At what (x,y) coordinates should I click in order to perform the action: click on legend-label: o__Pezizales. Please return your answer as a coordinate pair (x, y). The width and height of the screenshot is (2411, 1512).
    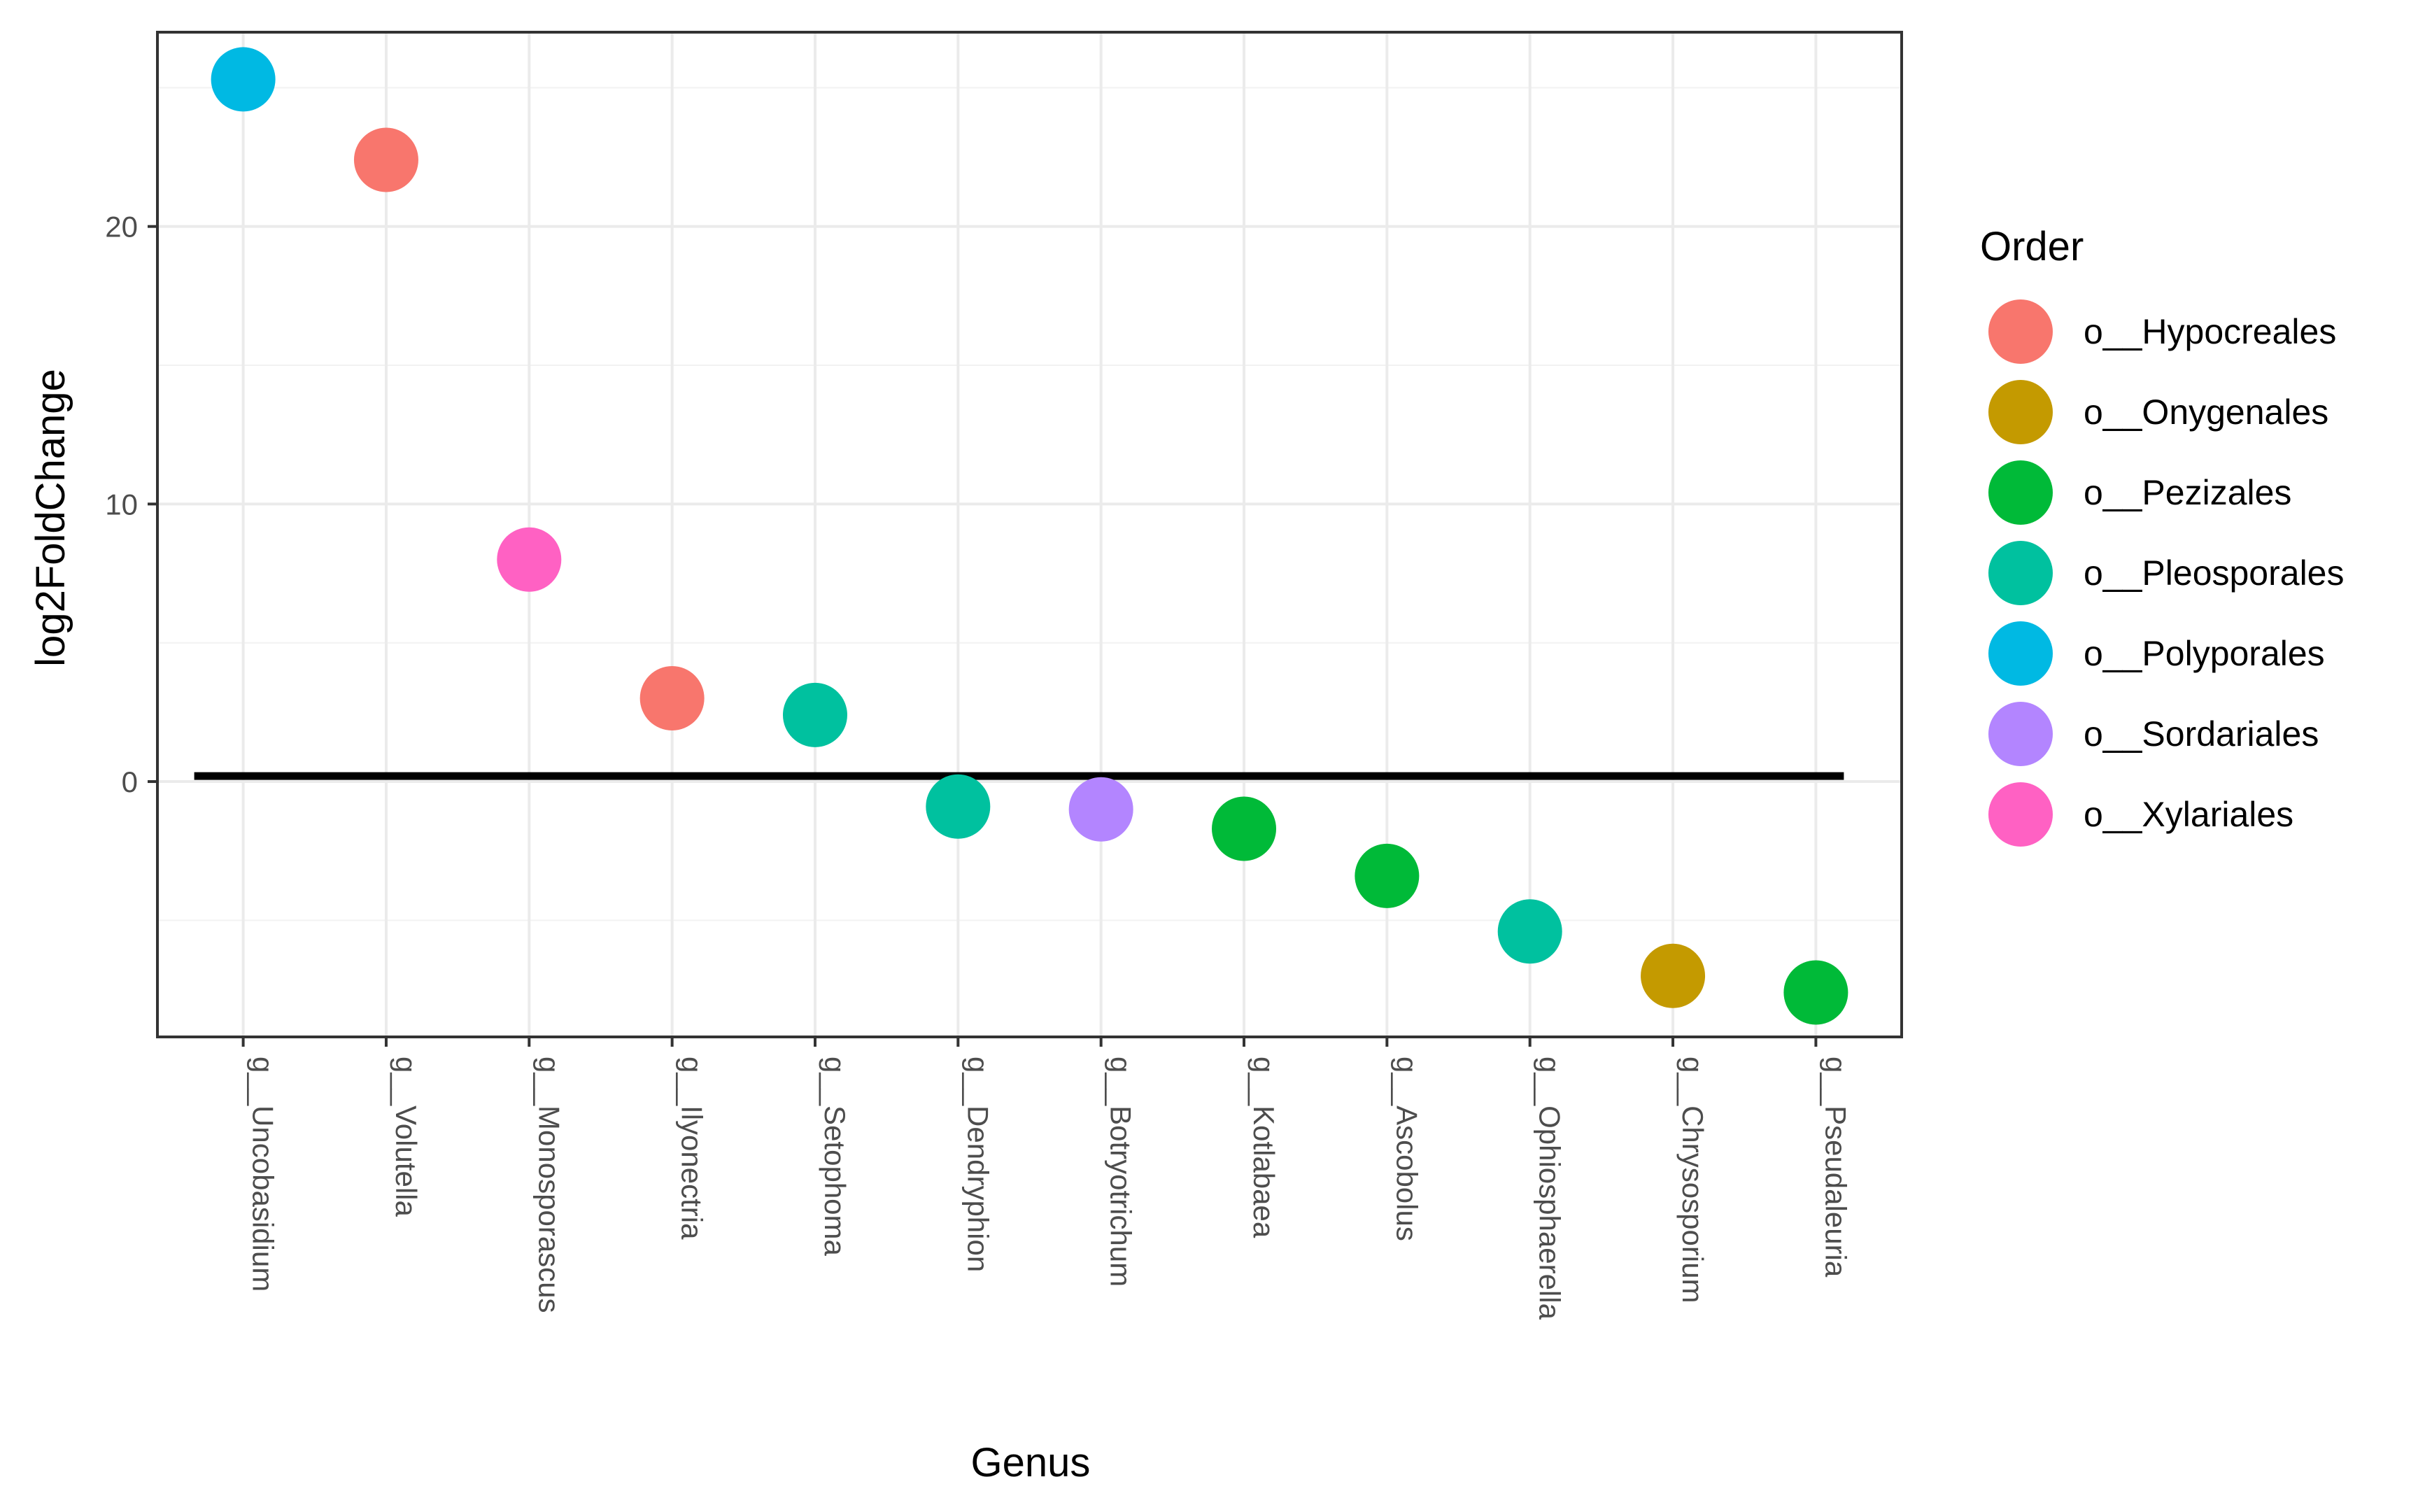
    Looking at the image, I should click on (2187, 492).